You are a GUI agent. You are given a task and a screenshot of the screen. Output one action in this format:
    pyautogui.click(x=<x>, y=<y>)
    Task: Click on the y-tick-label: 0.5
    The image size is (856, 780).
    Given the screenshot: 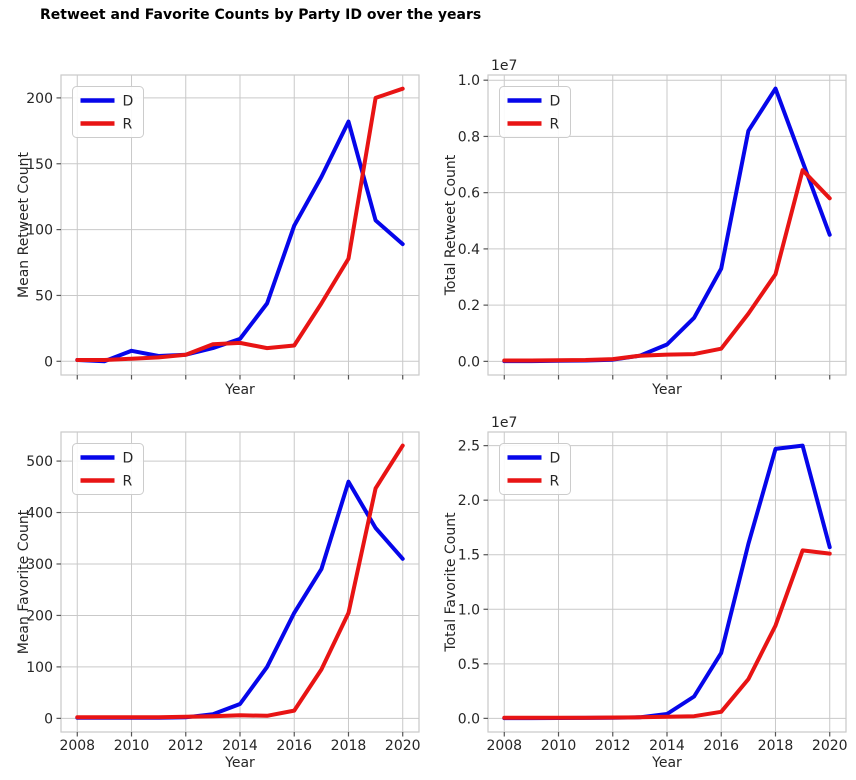 What is the action you would take?
    pyautogui.click(x=469, y=665)
    